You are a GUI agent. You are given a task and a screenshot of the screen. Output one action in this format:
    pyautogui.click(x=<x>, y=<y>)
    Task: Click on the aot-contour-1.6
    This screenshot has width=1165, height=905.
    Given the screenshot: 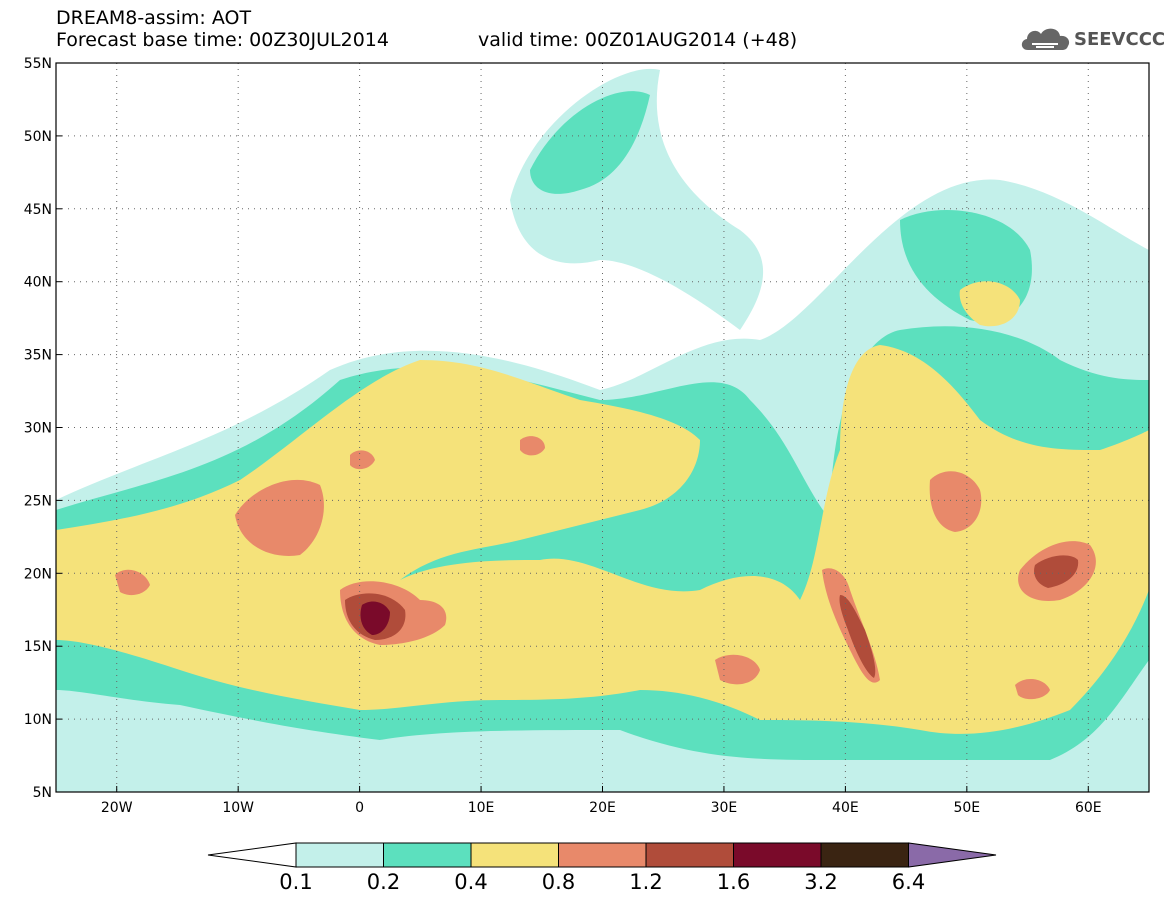 What is the action you would take?
    pyautogui.click(x=375, y=618)
    